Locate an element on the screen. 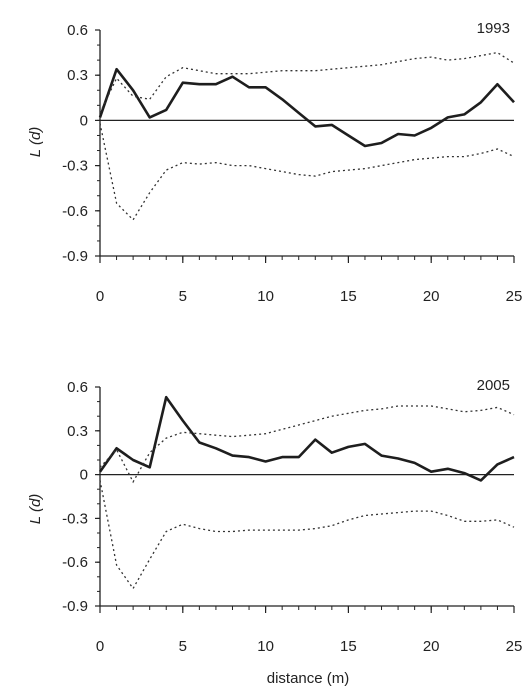  year-annotation: 2005 is located at coordinates (493, 385).